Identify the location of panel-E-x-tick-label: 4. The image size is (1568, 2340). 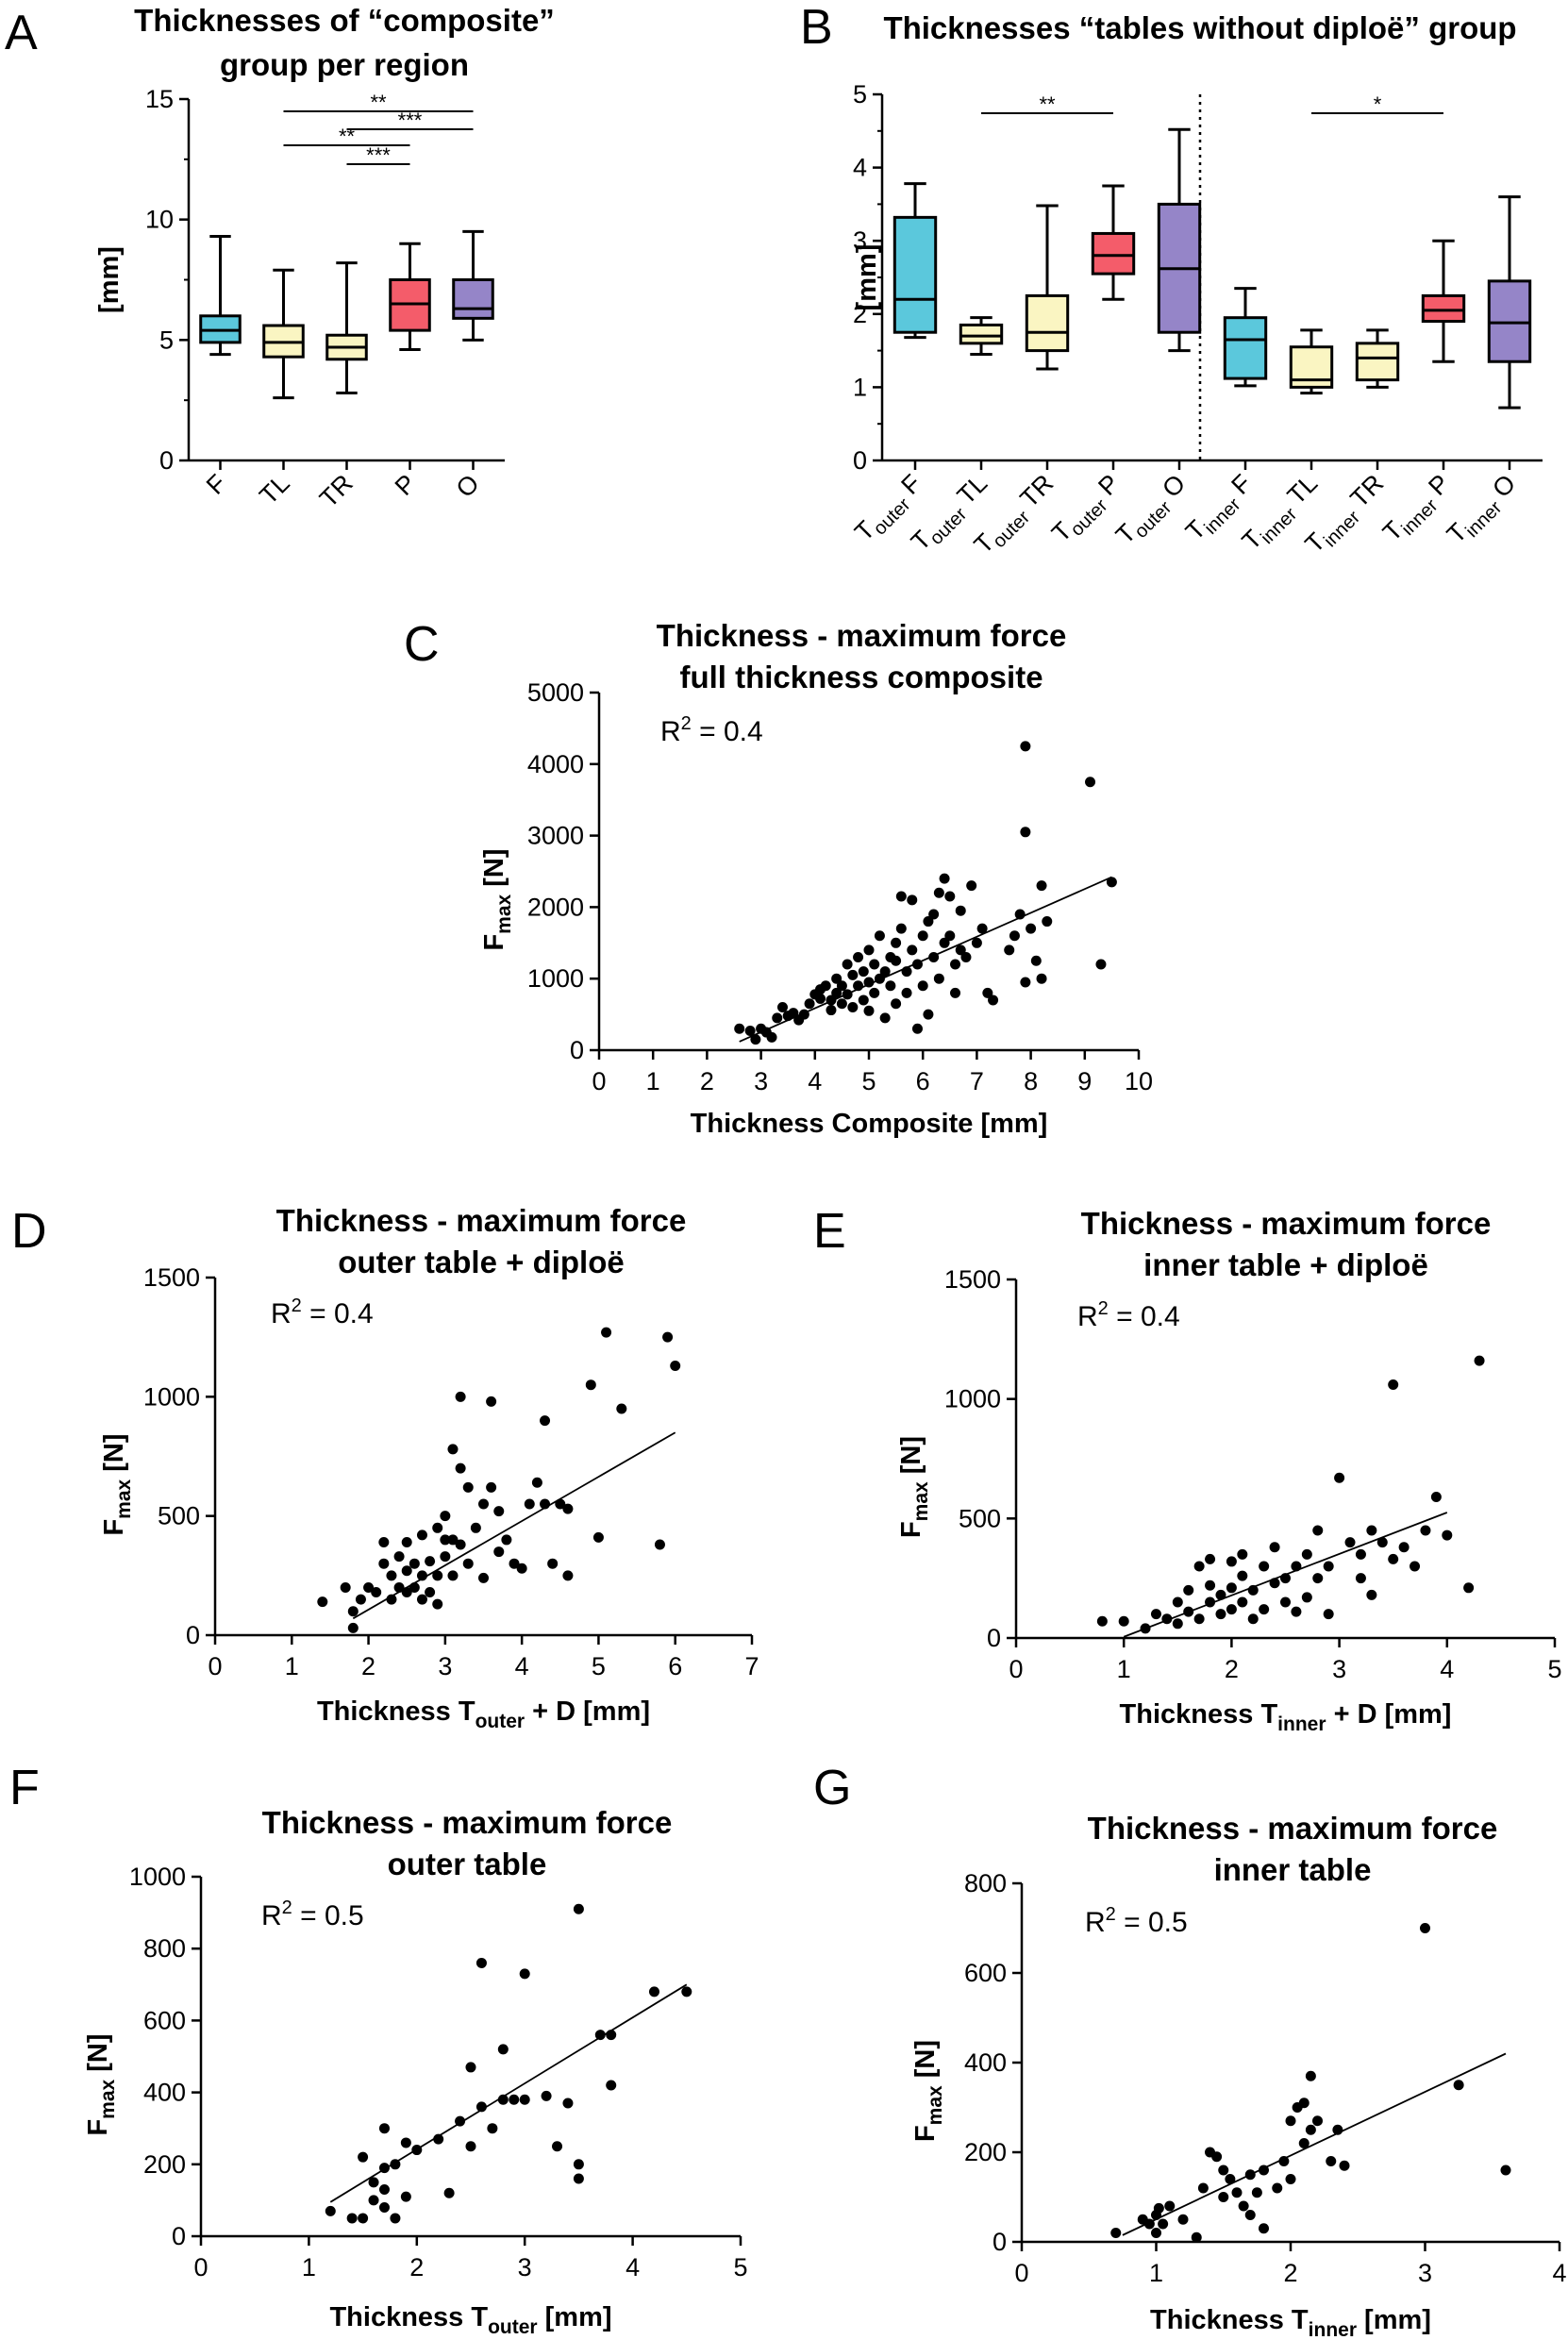
(1447, 1669).